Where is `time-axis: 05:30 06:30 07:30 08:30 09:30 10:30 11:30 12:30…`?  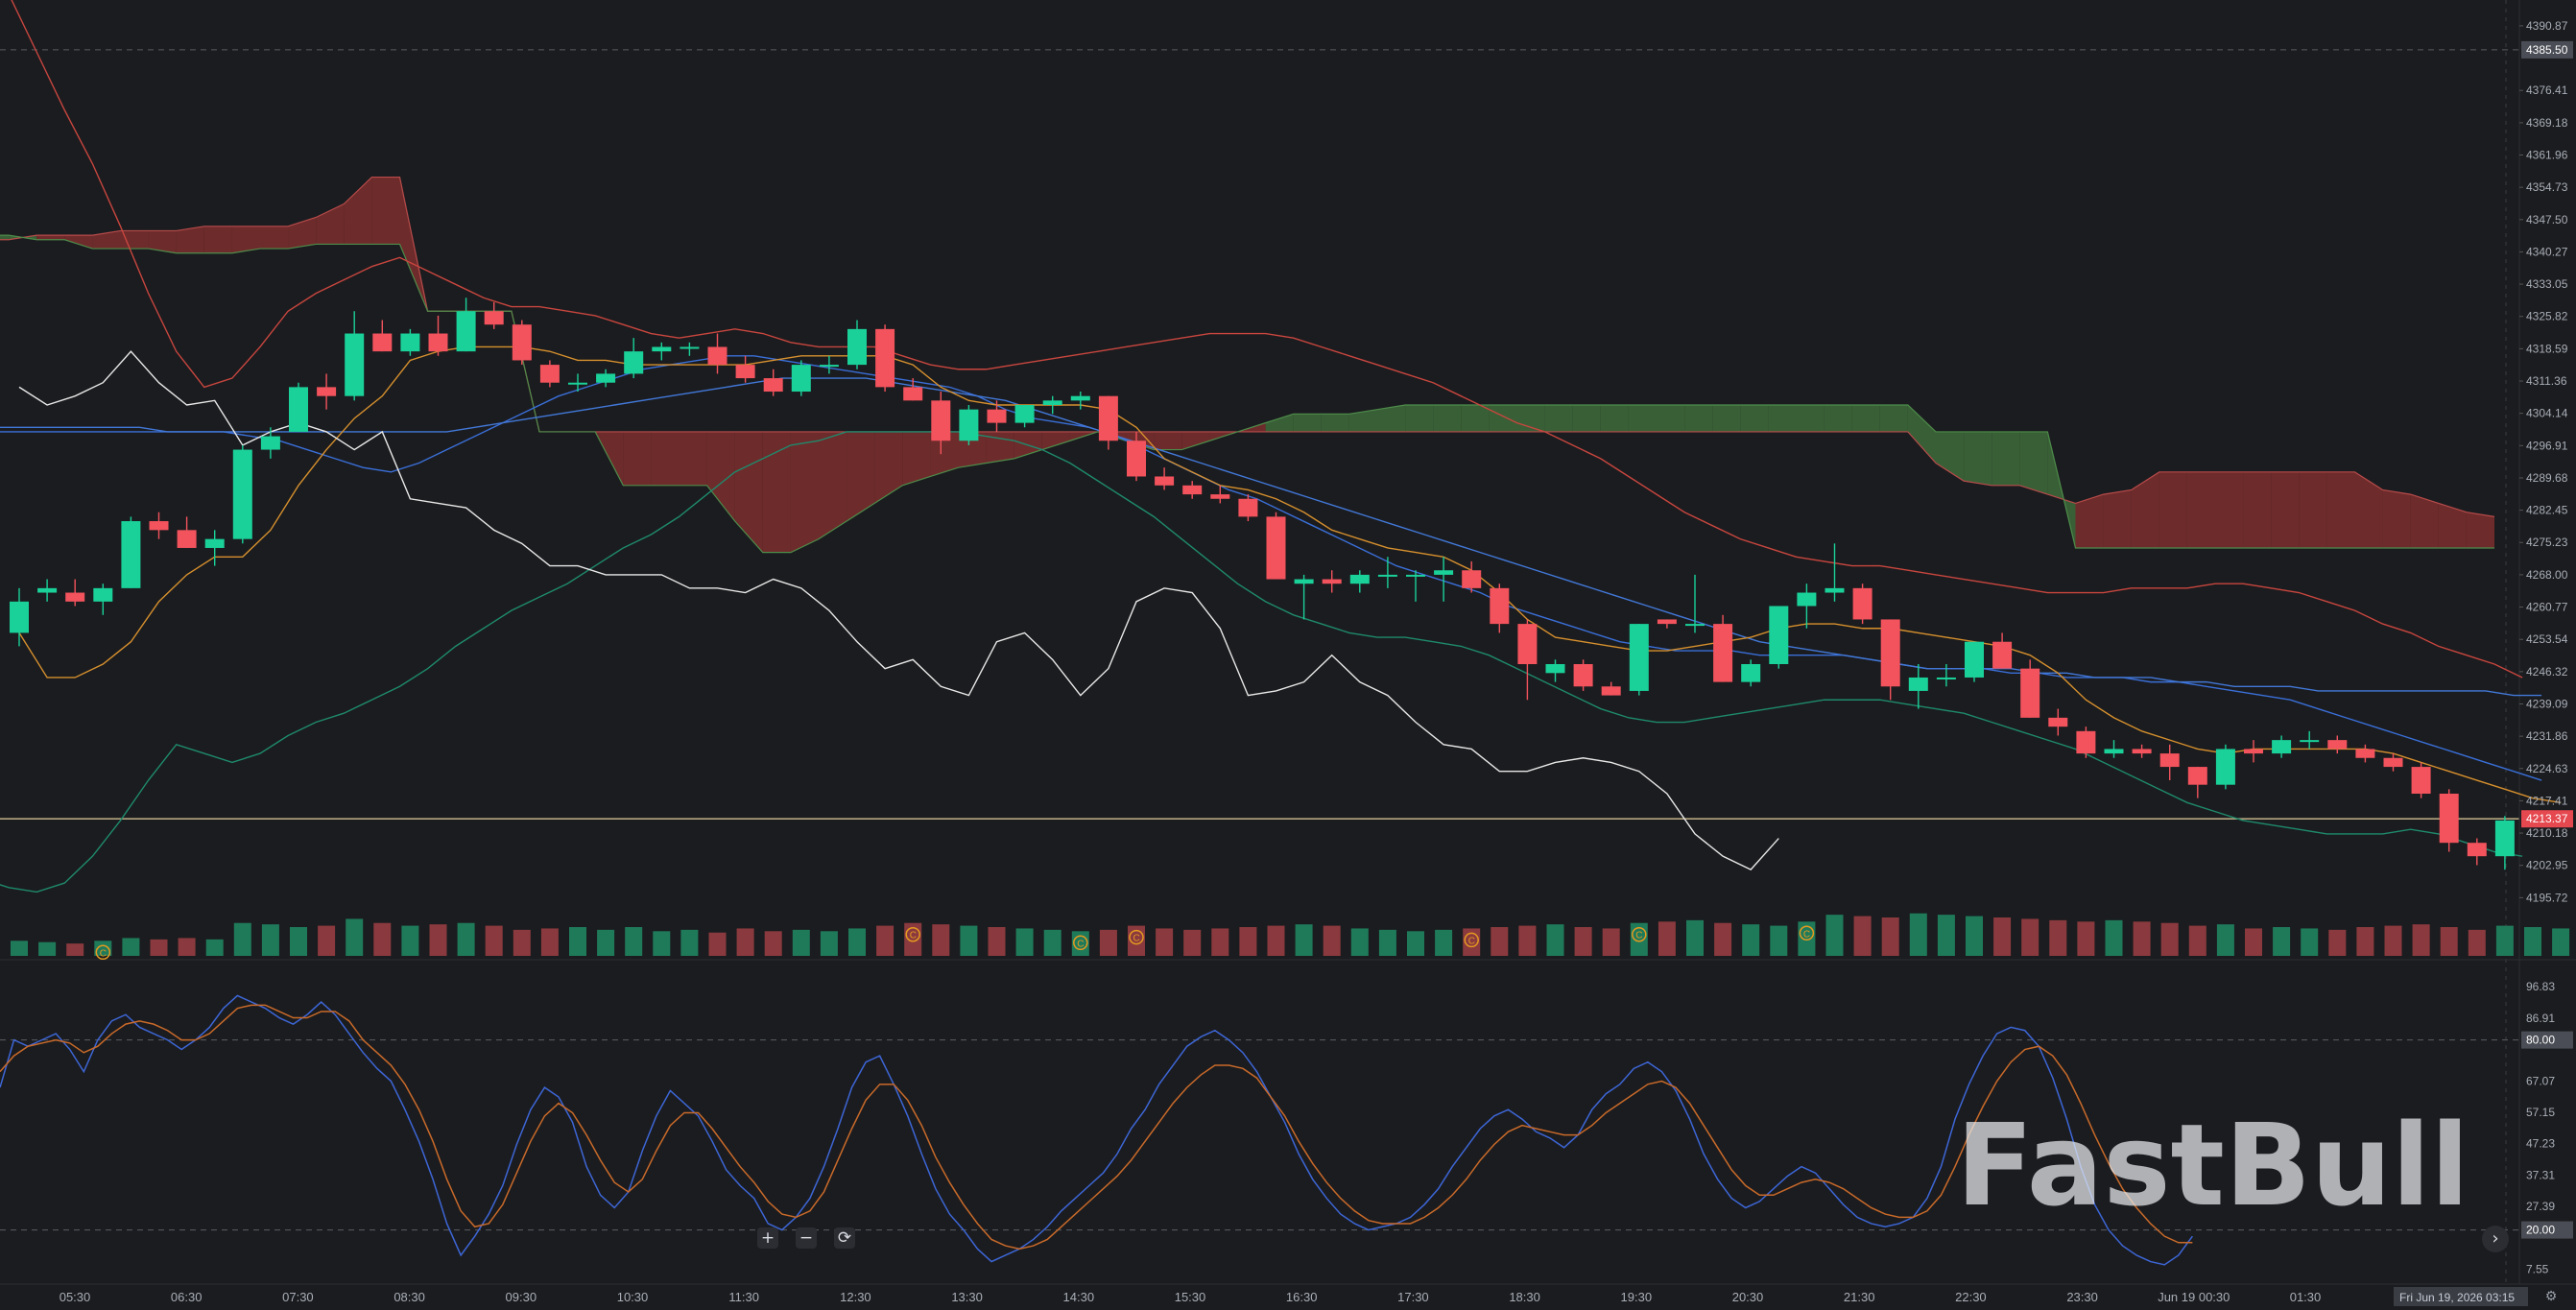 time-axis: 05:30 06:30 07:30 08:30 09:30 10:30 11:30 12:30… is located at coordinates (1191, 1297).